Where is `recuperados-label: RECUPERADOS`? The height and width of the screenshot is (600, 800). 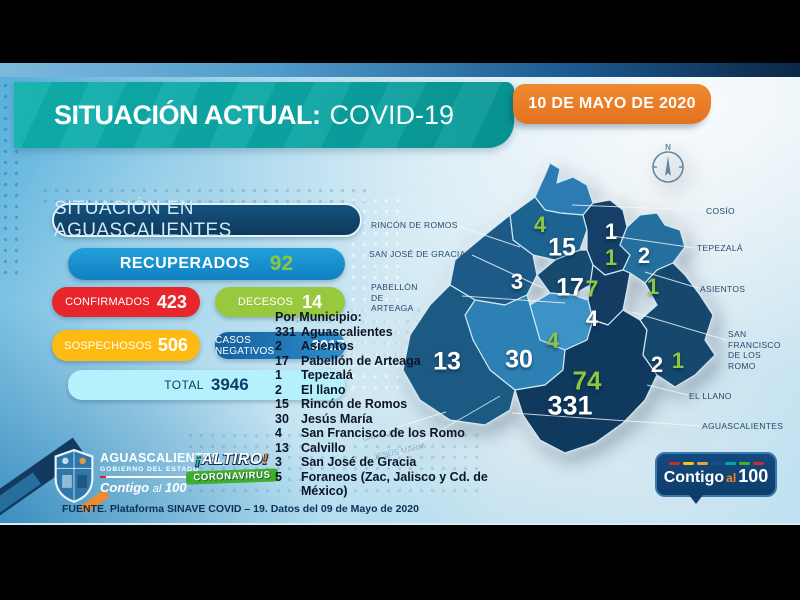 recuperados-label: RECUPERADOS is located at coordinates (184, 263).